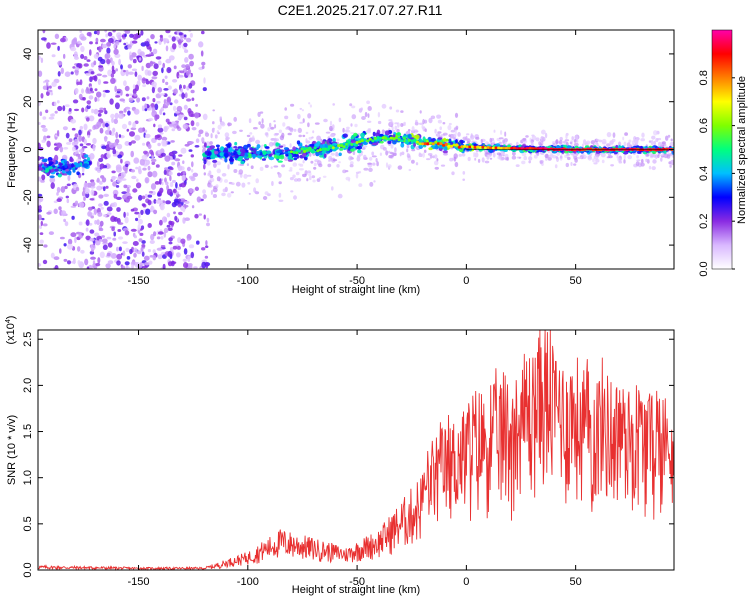 This screenshot has height=600, width=750. Describe the element at coordinates (248, 582) in the screenshot. I see `x-tick-label: -100` at that location.